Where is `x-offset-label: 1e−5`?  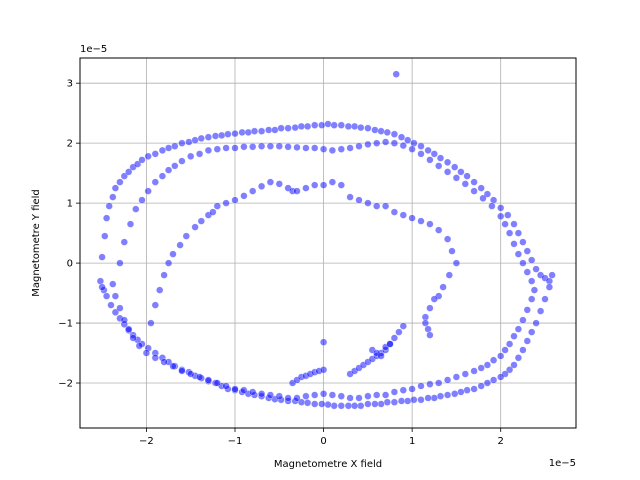 x-offset-label: 1e−5 is located at coordinates (562, 463).